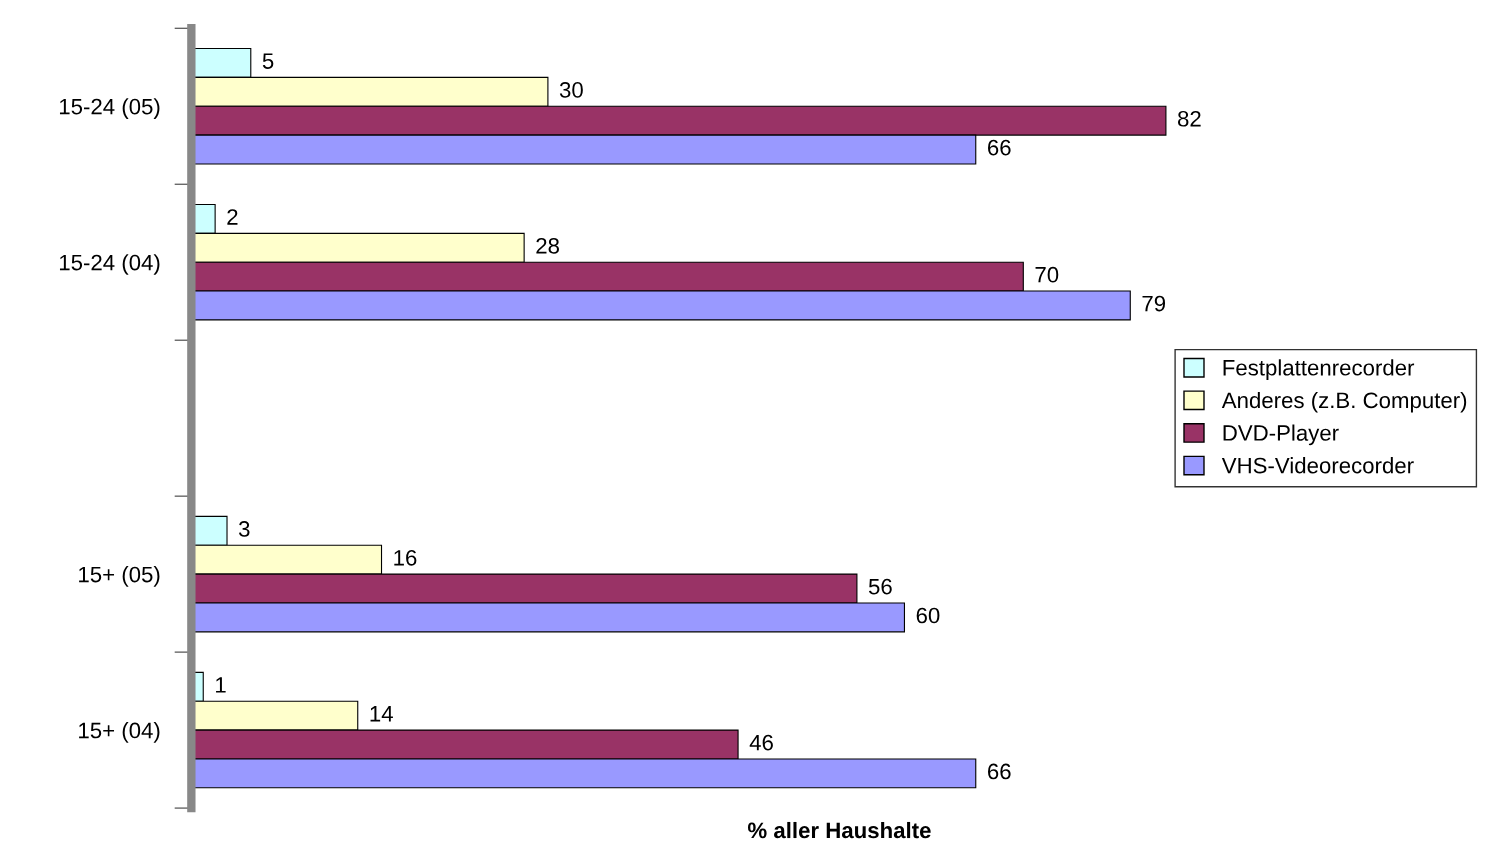  I want to click on data-label: 28, so click(547, 246).